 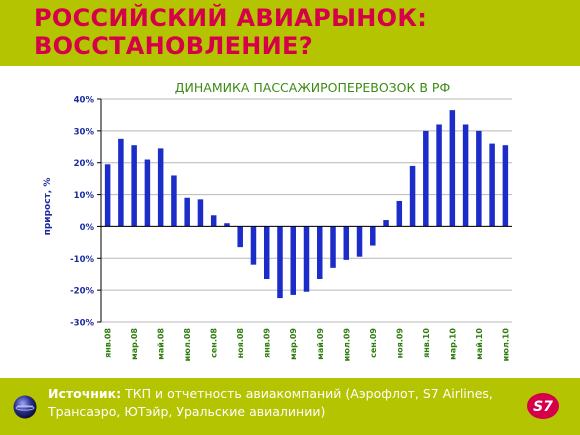 What do you see at coordinates (84, 132) in the screenshot?
I see `y-tick-label: 30%` at bounding box center [84, 132].